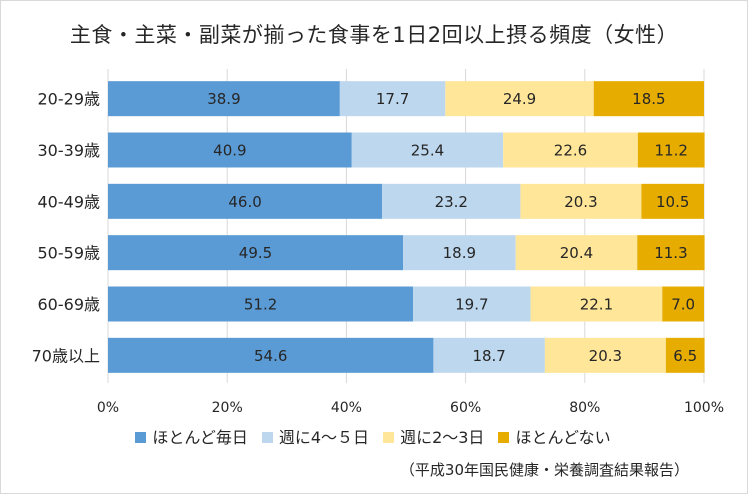 The width and height of the screenshot is (748, 494). I want to click on x-tick-label: 100%, so click(704, 408).